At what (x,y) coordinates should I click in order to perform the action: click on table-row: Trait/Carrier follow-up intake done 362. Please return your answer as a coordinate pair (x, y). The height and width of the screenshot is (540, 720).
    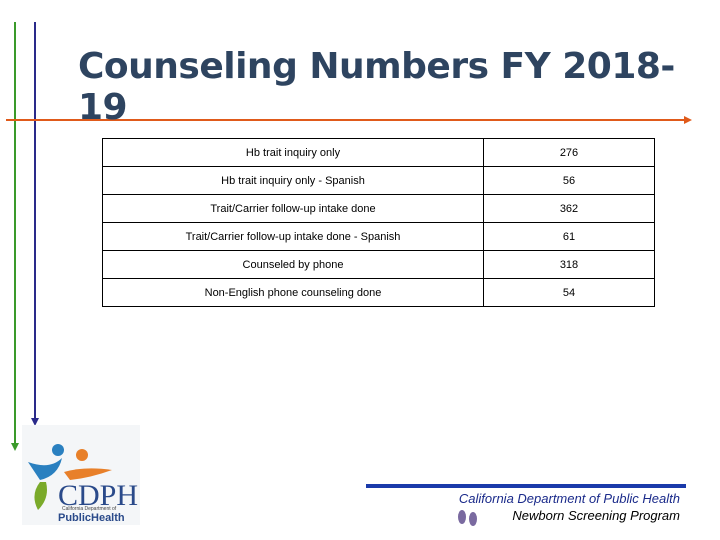
    Looking at the image, I should click on (378, 208).